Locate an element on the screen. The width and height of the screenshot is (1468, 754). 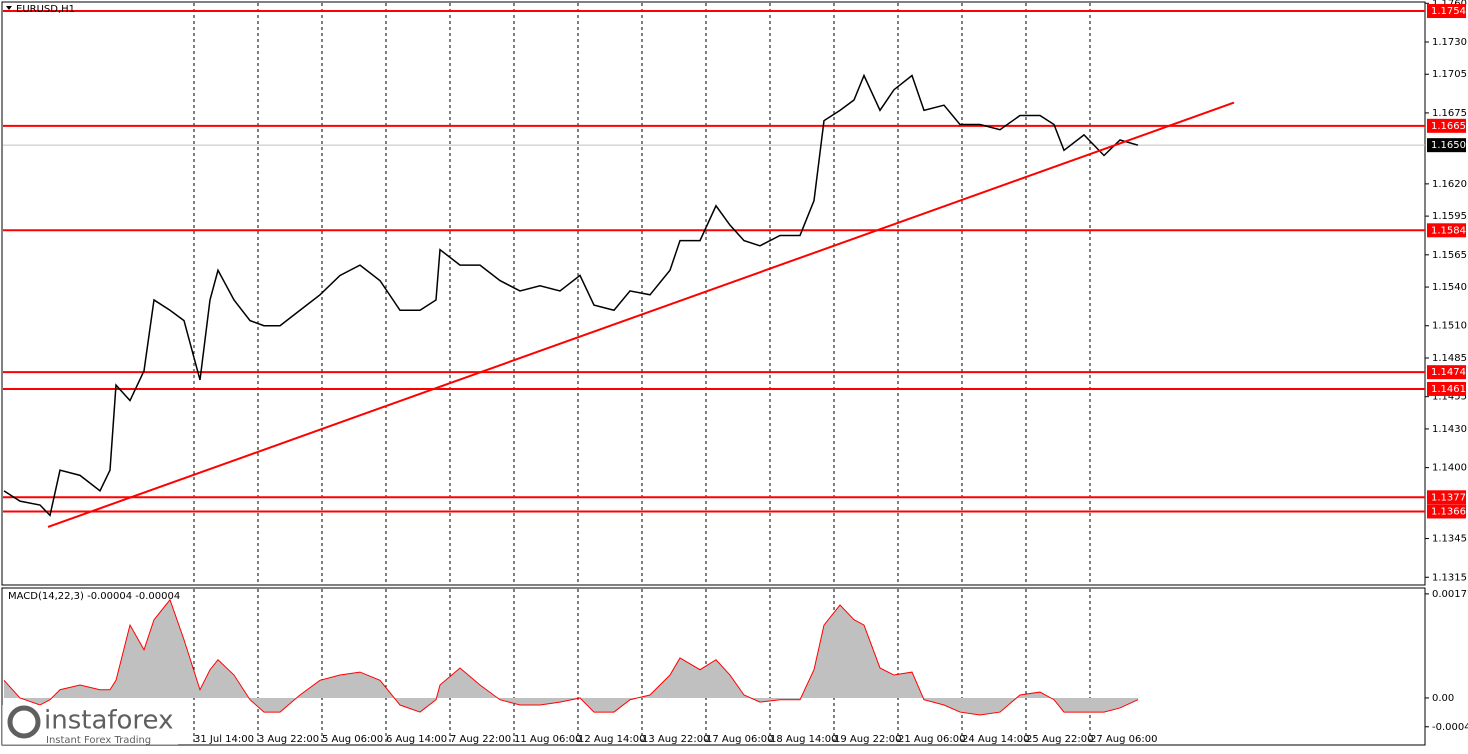
x-tick-label: 21 Aug 06:00 is located at coordinates (931, 739).